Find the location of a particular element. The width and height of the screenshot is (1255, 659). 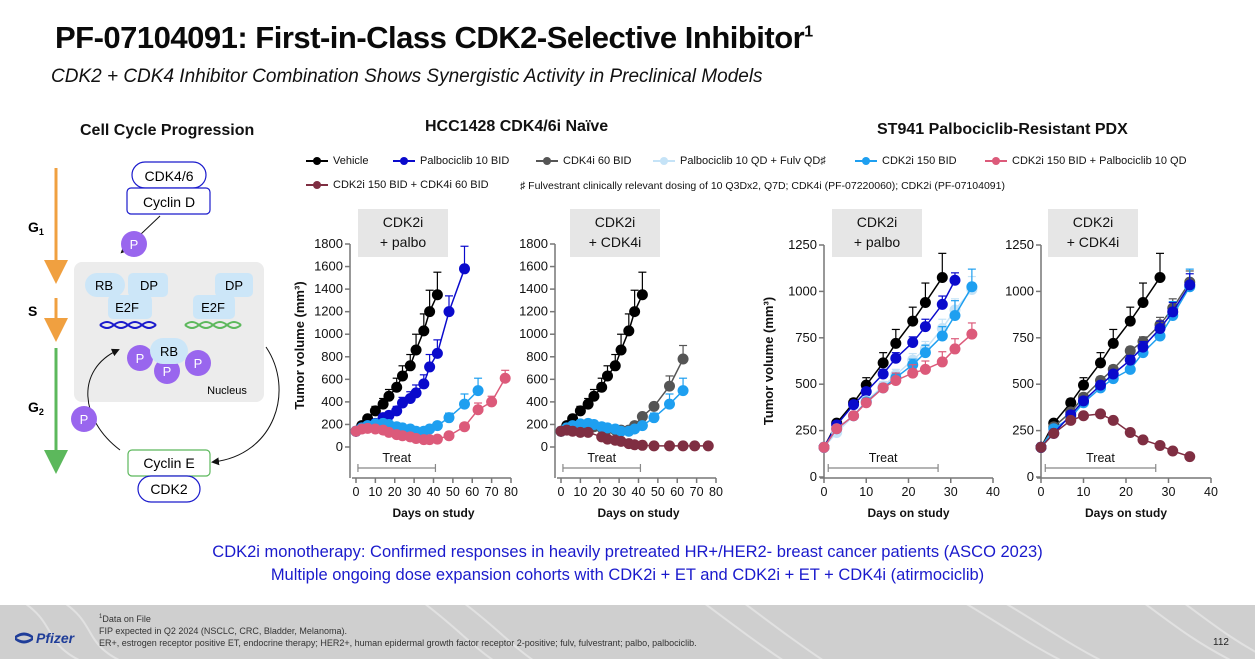

dna-active-icon is located at coordinates (213, 325).